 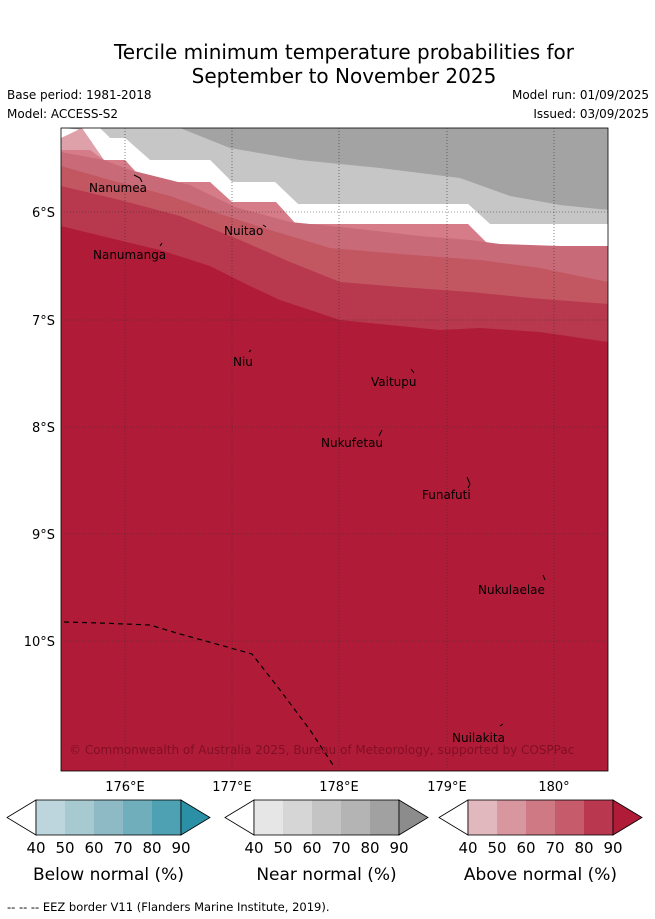 What do you see at coordinates (138, 178) in the screenshot?
I see `island-shape-nanumea` at bounding box center [138, 178].